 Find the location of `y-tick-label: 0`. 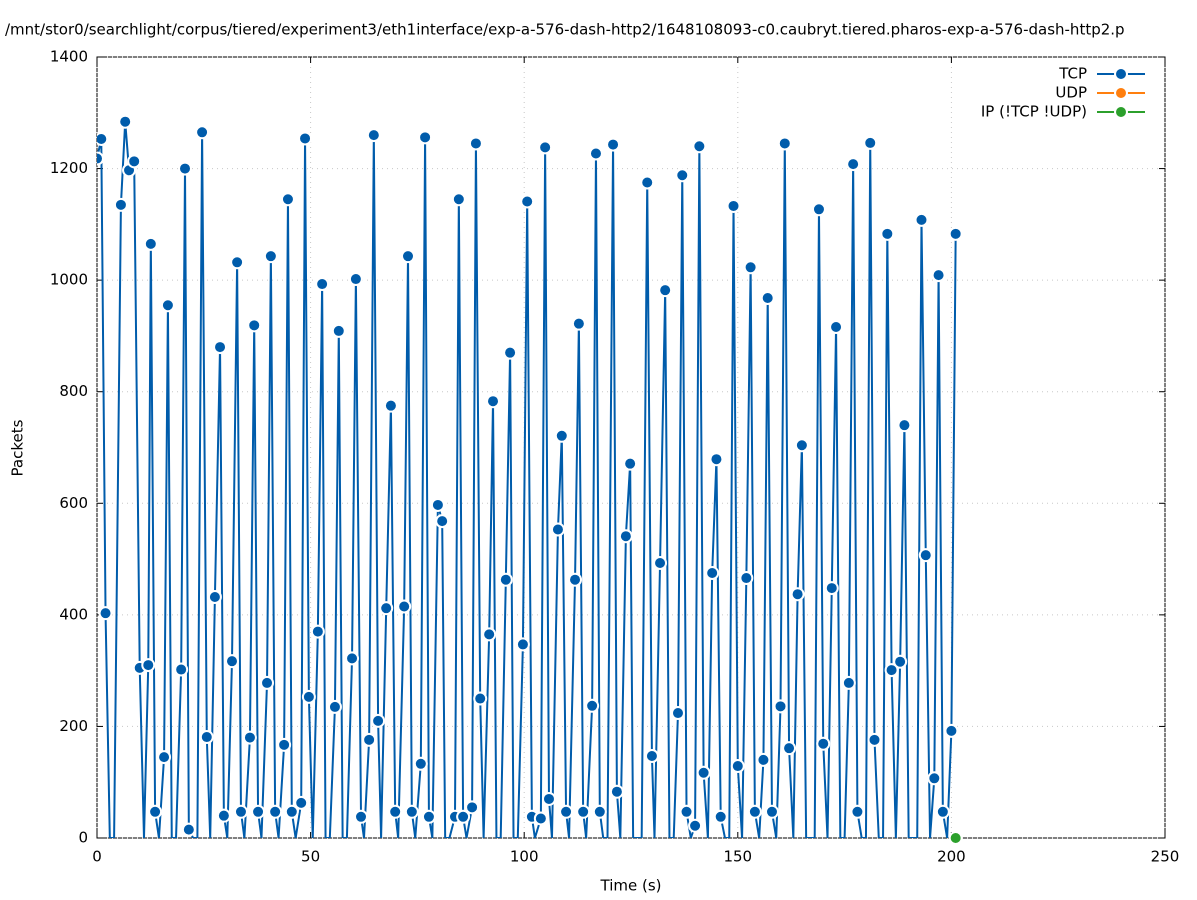

y-tick-label: 0 is located at coordinates (83, 838).